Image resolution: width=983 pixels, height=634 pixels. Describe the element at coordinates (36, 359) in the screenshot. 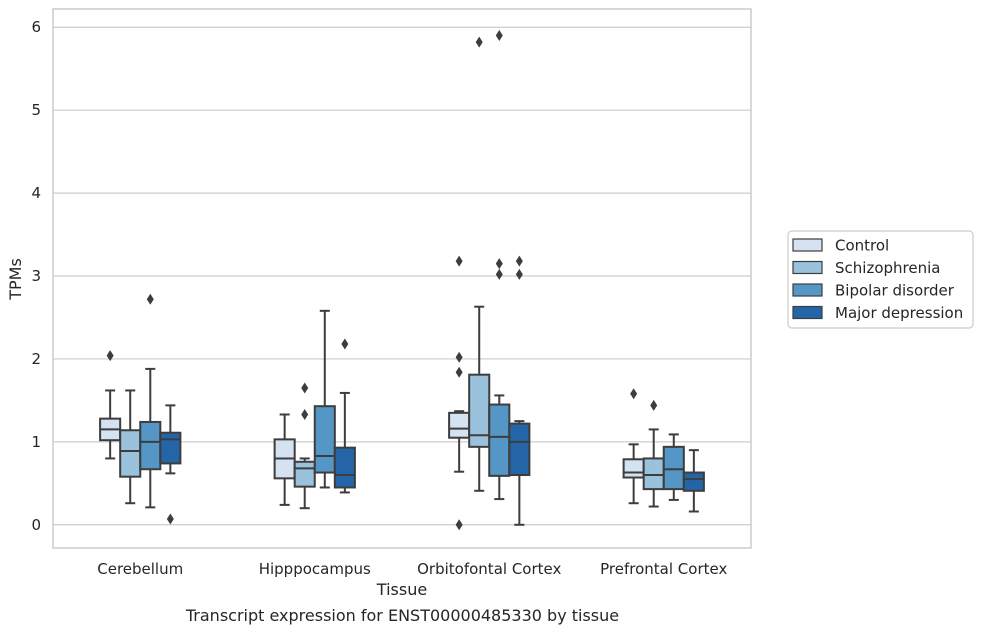

I see `y-tick-label: 2` at that location.